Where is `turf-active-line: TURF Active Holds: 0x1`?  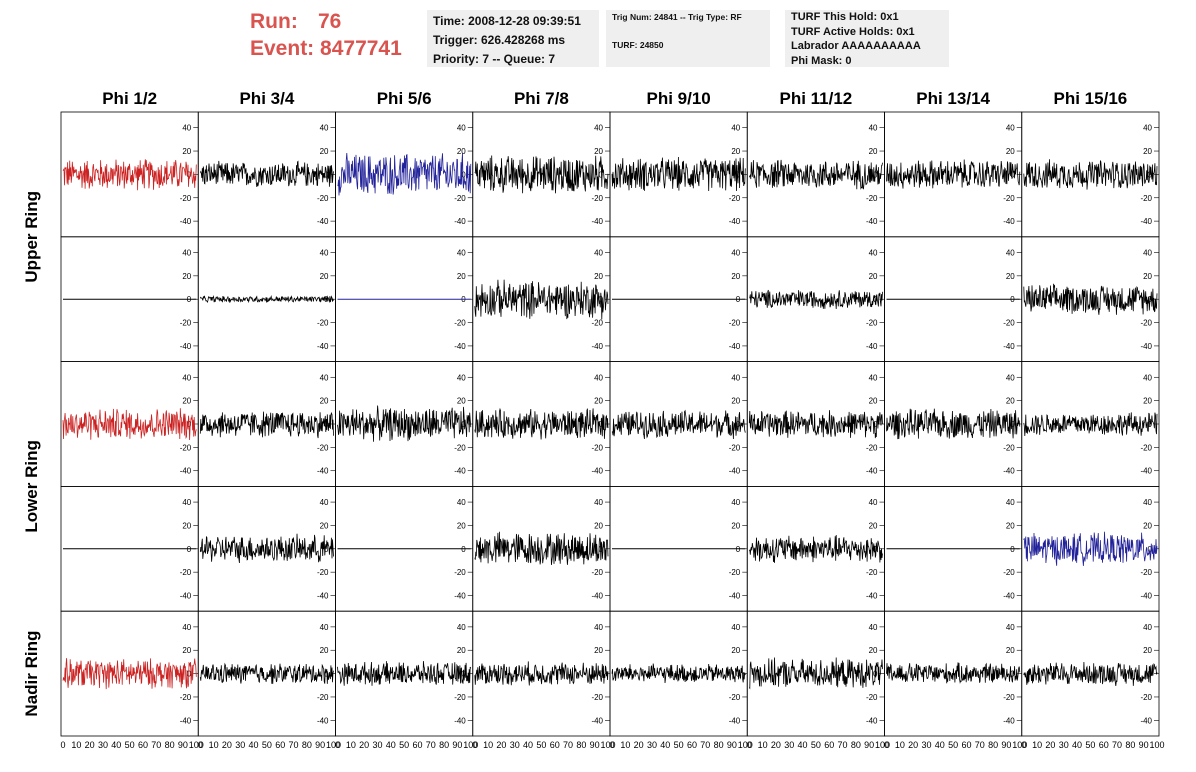
turf-active-line: TURF Active Holds: 0x1 is located at coordinates (853, 31).